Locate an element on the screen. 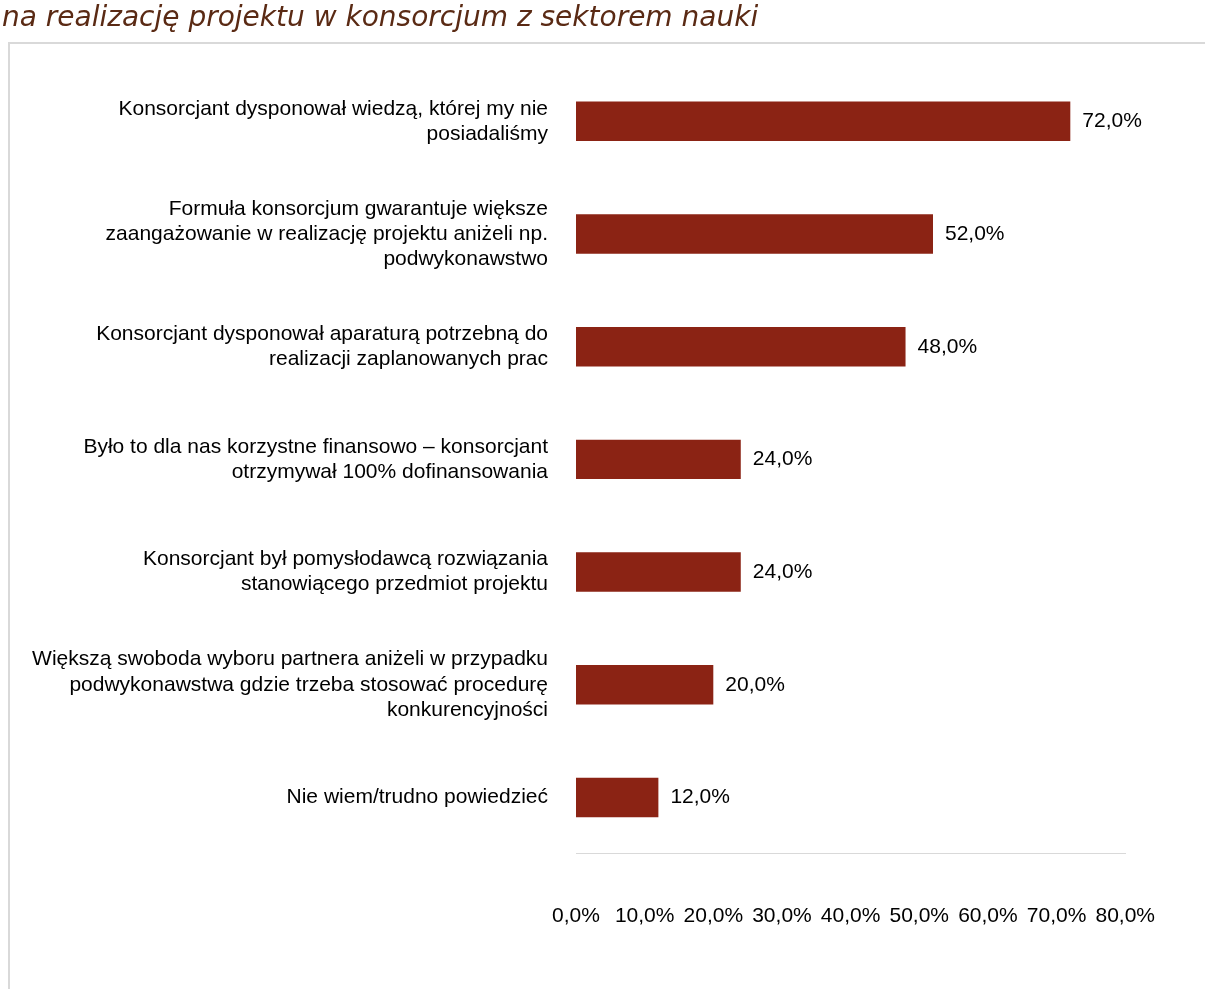  chart-title: na realizację projektu w konsorcjum z sektorem nauki is located at coordinates (380, 16).